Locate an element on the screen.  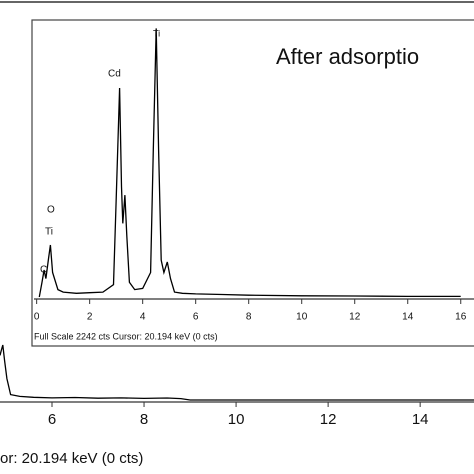
spectrum-line is located at coordinates (237, 372).